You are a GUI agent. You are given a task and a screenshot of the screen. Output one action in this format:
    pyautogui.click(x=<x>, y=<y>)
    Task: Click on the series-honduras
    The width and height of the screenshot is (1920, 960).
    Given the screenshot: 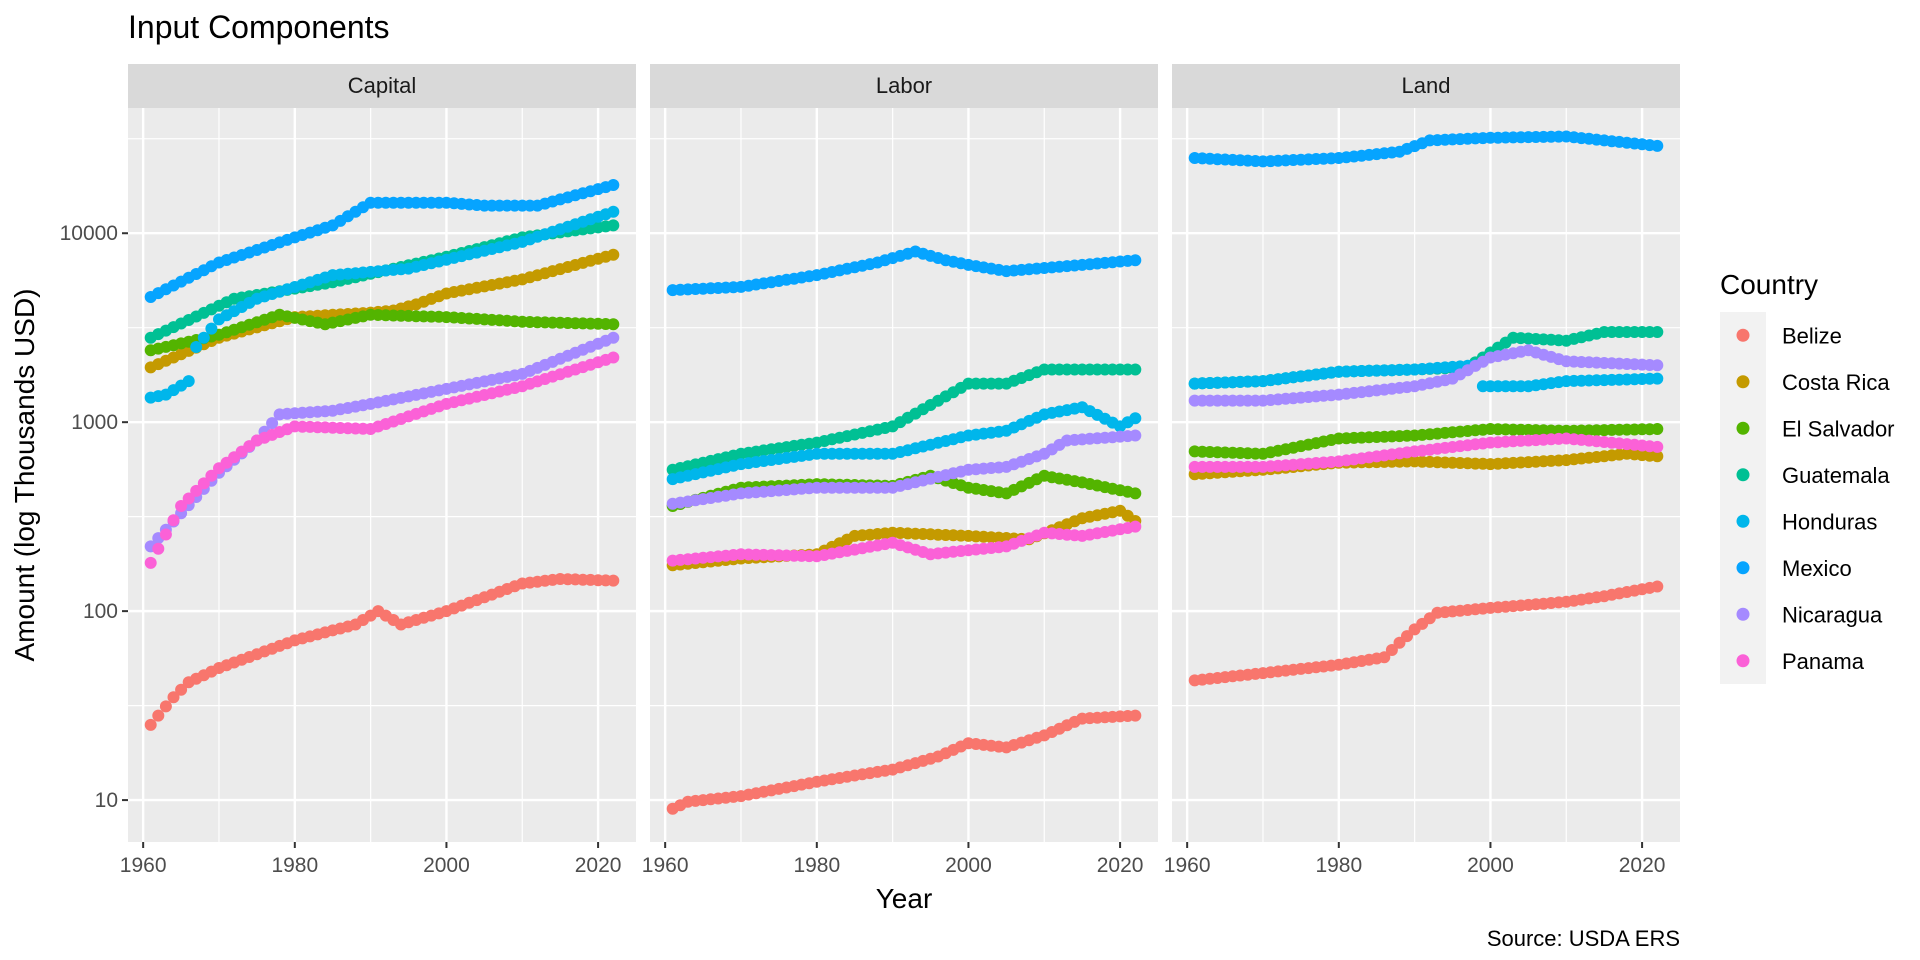 What is the action you would take?
    pyautogui.click(x=904, y=443)
    